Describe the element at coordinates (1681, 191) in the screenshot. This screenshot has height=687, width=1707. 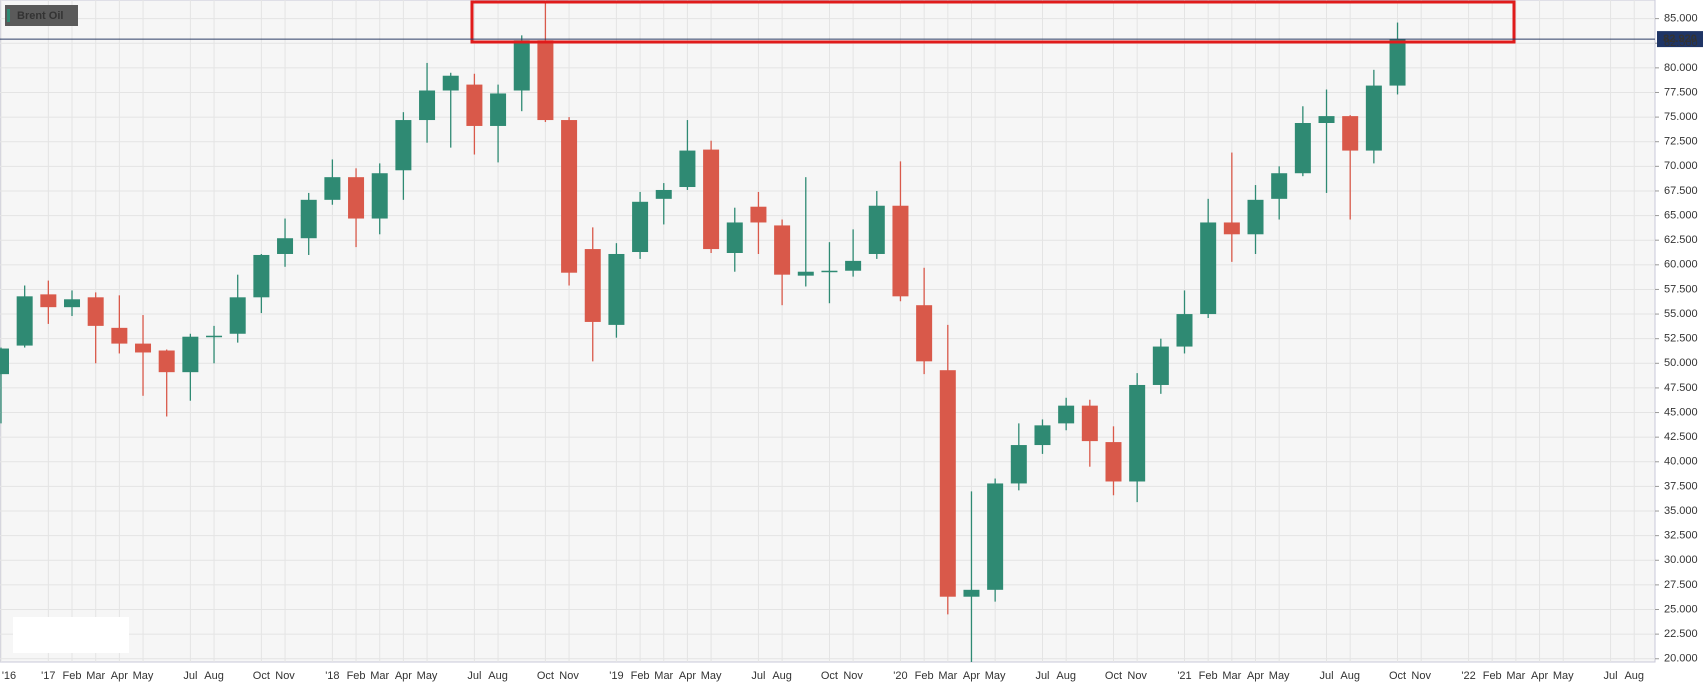
I see `y-tick-label: 67.500` at that location.